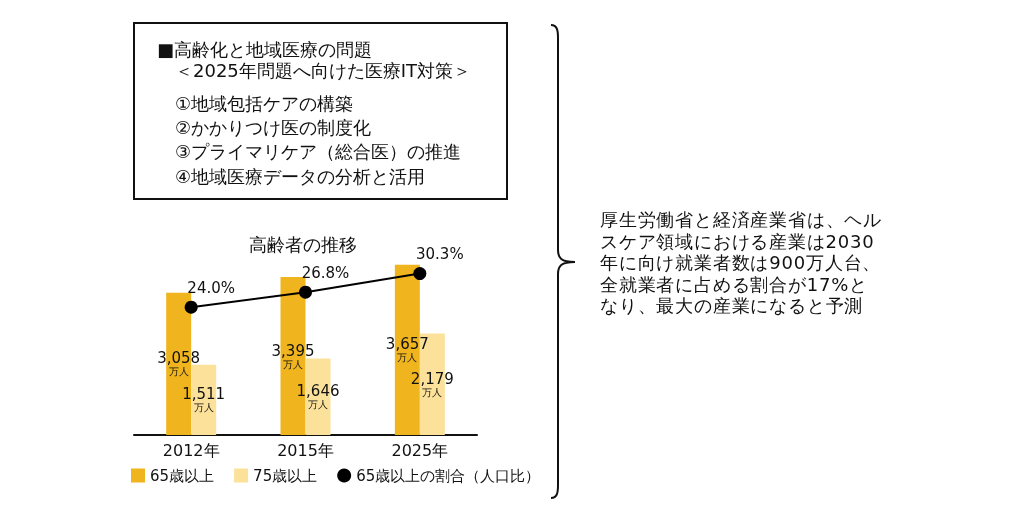 Image resolution: width=1030 pixels, height=524 pixels. What do you see at coordinates (318, 152) in the screenshot?
I see `text: ③プライマリケア（総合医）の推進` at bounding box center [318, 152].